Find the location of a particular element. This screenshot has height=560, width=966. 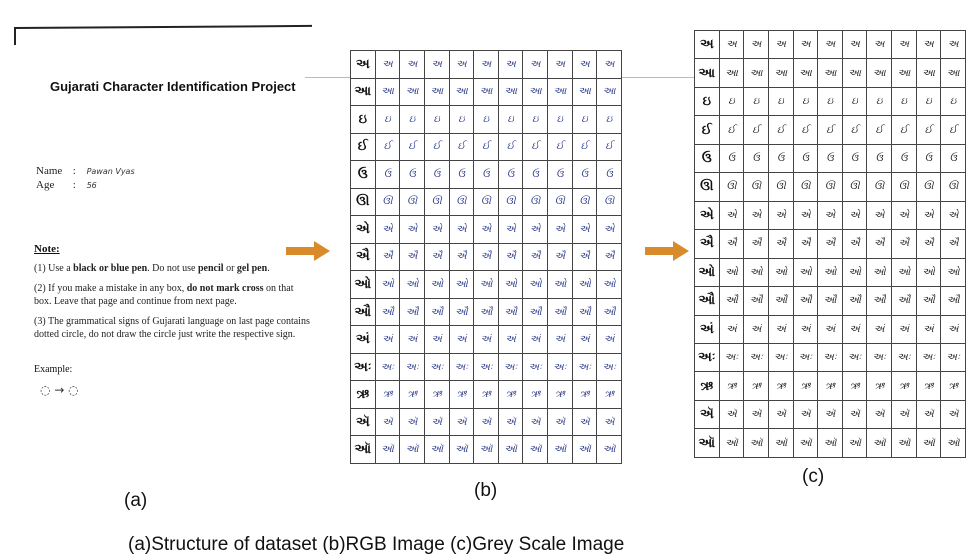

row-label: અઃ is located at coordinates (363, 367).